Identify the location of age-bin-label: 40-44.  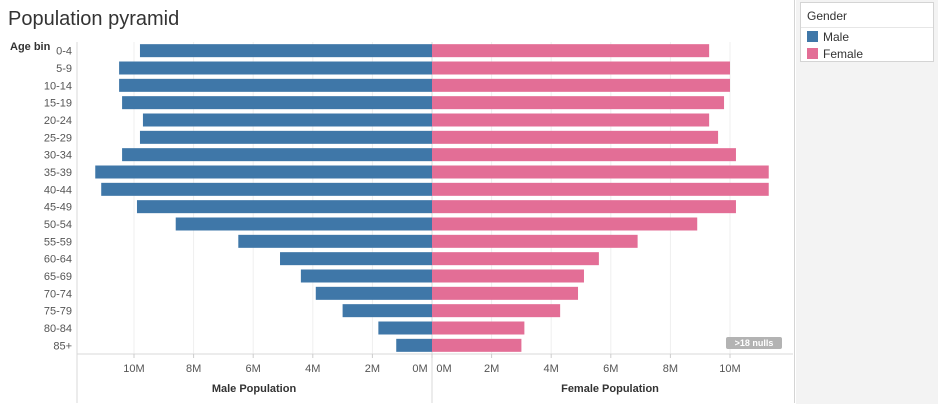
(58, 190).